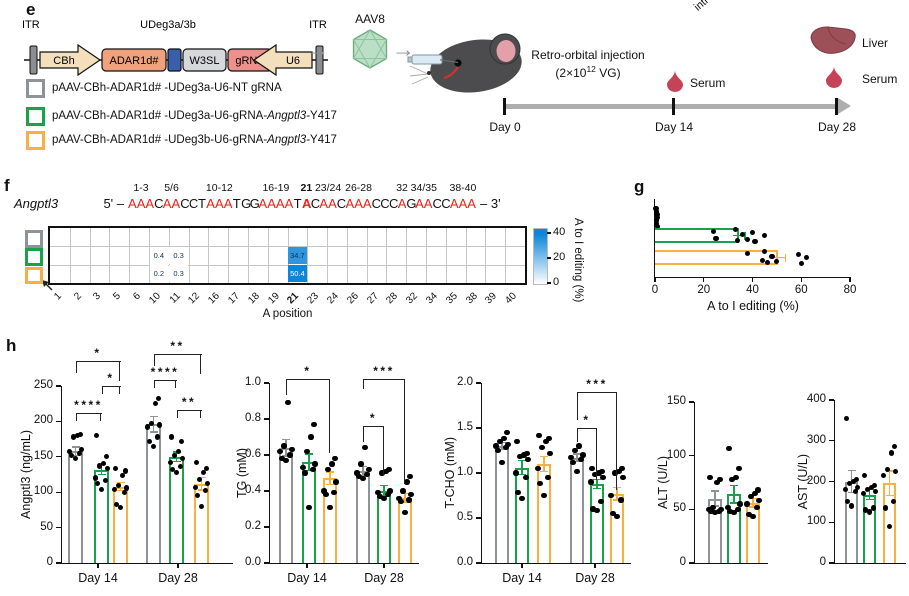 The image size is (909, 596). What do you see at coordinates (540, 256) in the screenshot?
I see `colorbar` at bounding box center [540, 256].